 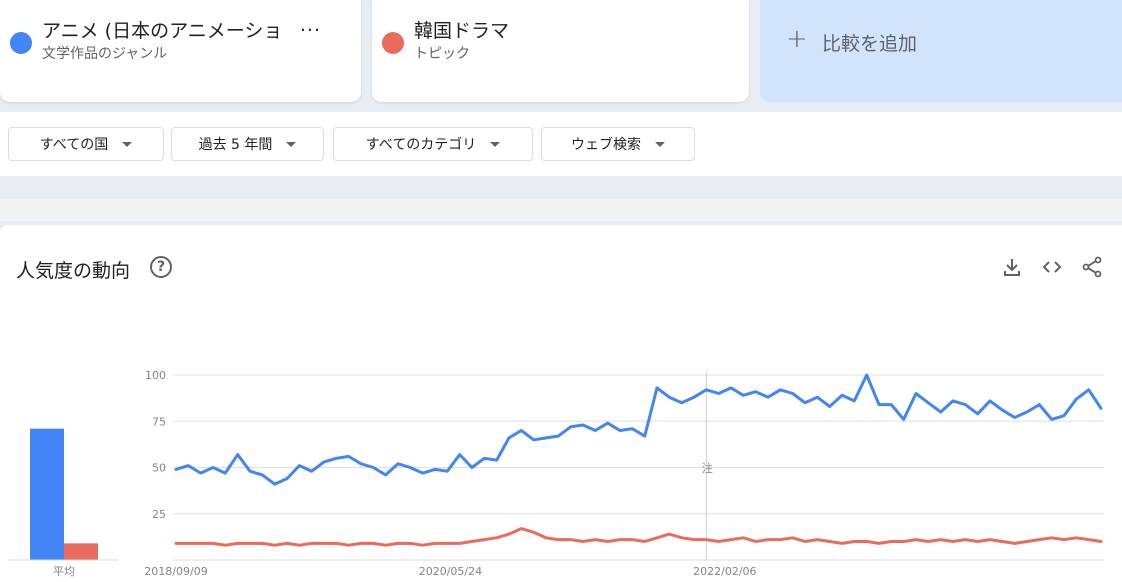 What do you see at coordinates (560, 51) in the screenshot?
I see `term-card-kdrama: 韓国ドラマ トピック` at bounding box center [560, 51].